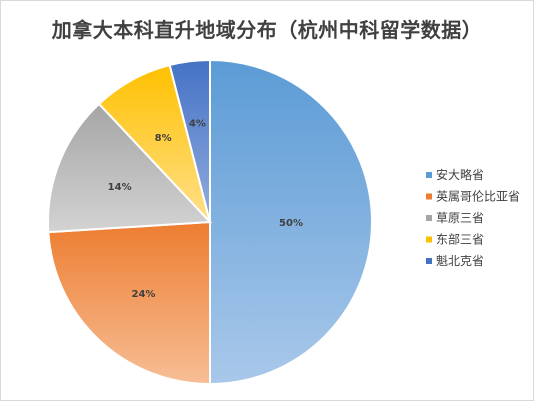 The width and height of the screenshot is (534, 401). What do you see at coordinates (163, 138) in the screenshot?
I see `data-label-4: 8%` at bounding box center [163, 138].